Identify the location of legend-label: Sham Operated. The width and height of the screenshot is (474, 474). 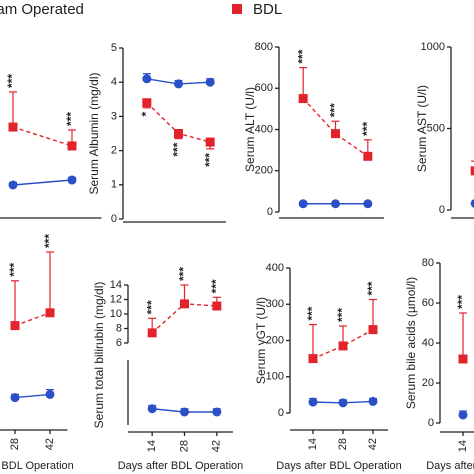
(42, 9).